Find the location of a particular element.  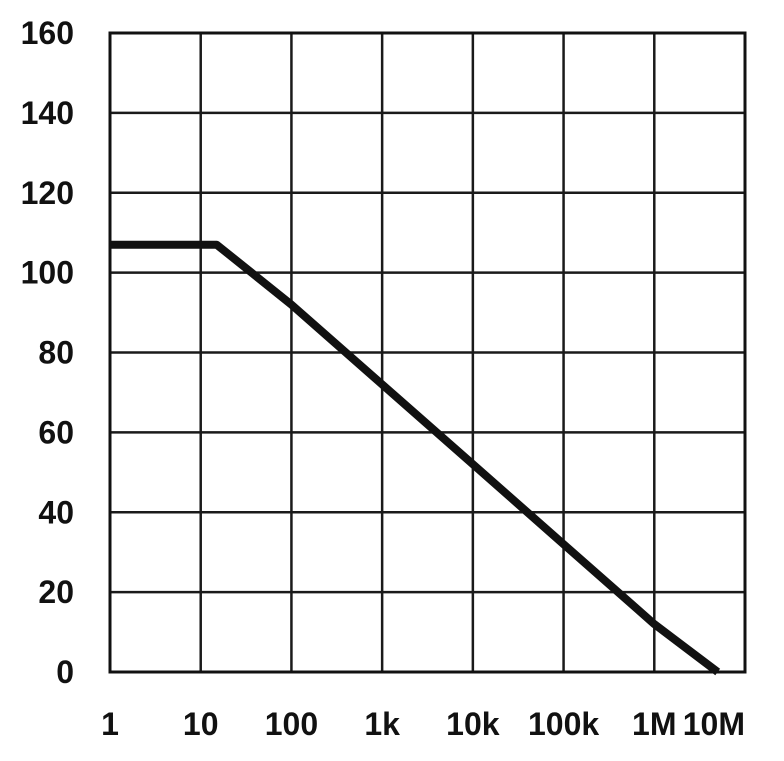

y-tick-label-6: 120 is located at coordinates (47, 193).